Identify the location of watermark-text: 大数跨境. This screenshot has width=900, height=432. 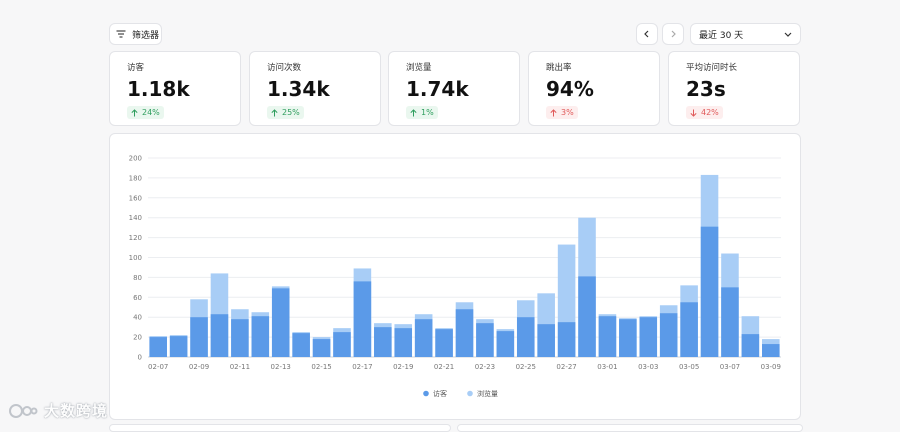
(76, 411).